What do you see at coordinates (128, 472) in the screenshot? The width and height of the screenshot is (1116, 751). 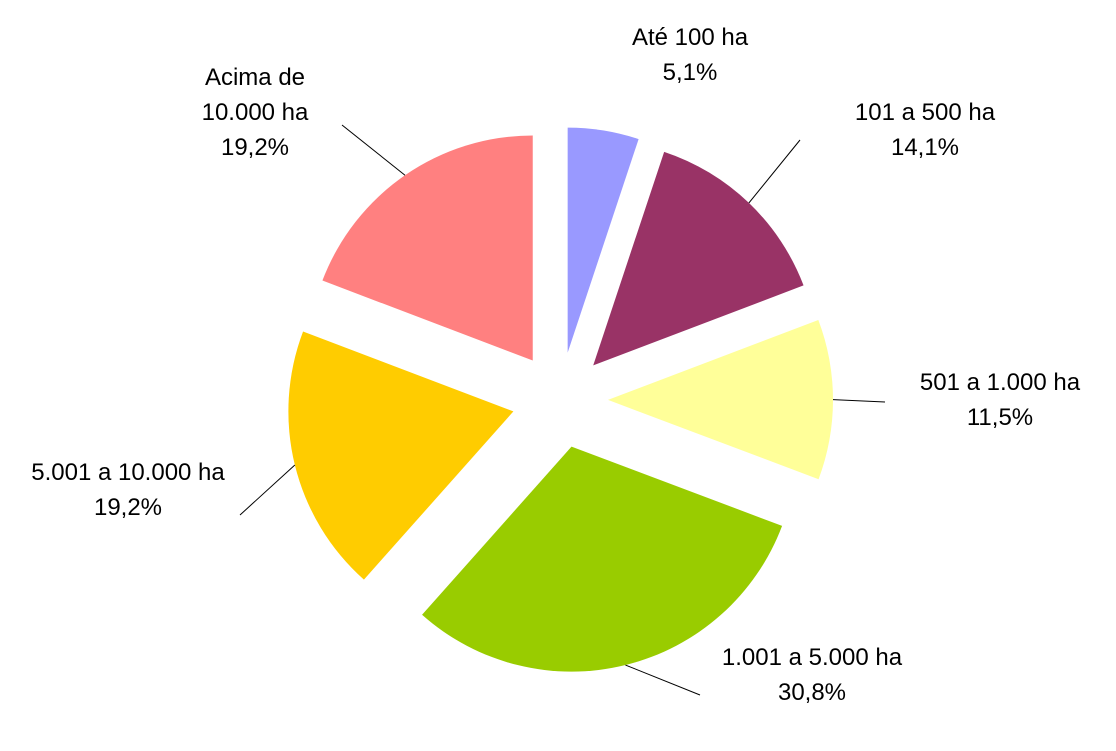 I see `category-label: 5.001 a 10.000 ha` at bounding box center [128, 472].